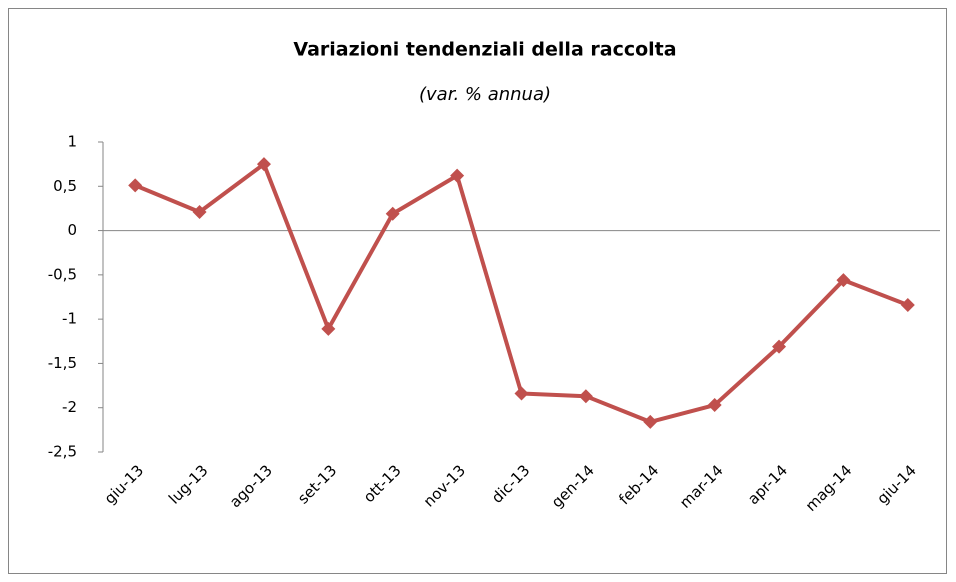 Image resolution: width=956 pixels, height=582 pixels. What do you see at coordinates (484, 50) in the screenshot?
I see `chart-title: Variazioni tendenziali della raccolta` at bounding box center [484, 50].